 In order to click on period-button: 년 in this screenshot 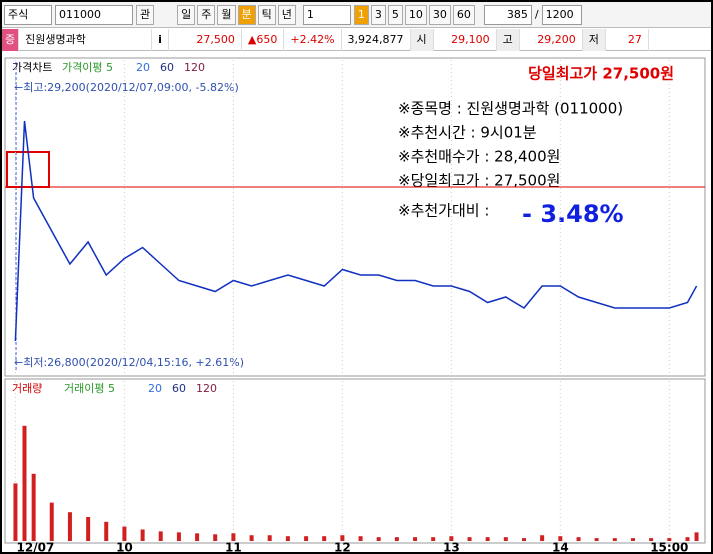, I will do `click(286, 14)`.